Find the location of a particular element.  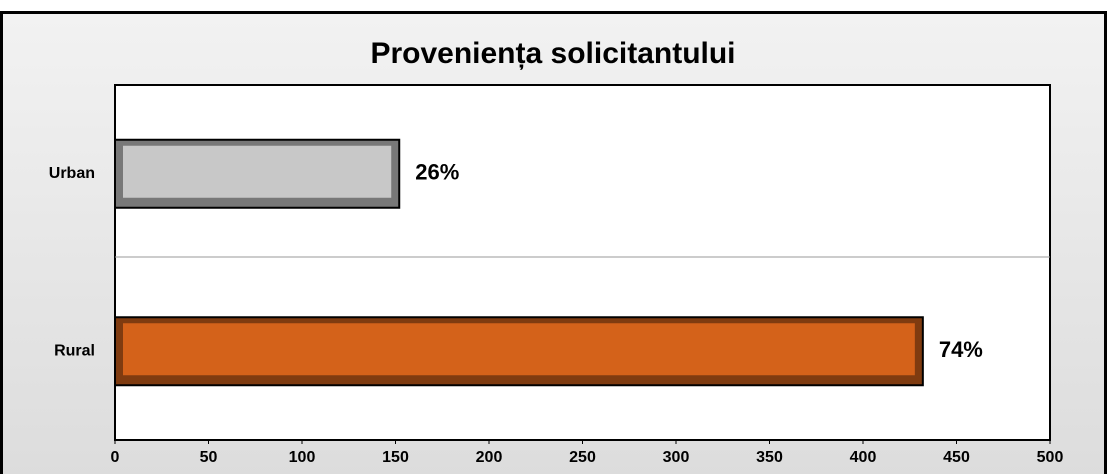

x-tick-label: 50 is located at coordinates (209, 457).